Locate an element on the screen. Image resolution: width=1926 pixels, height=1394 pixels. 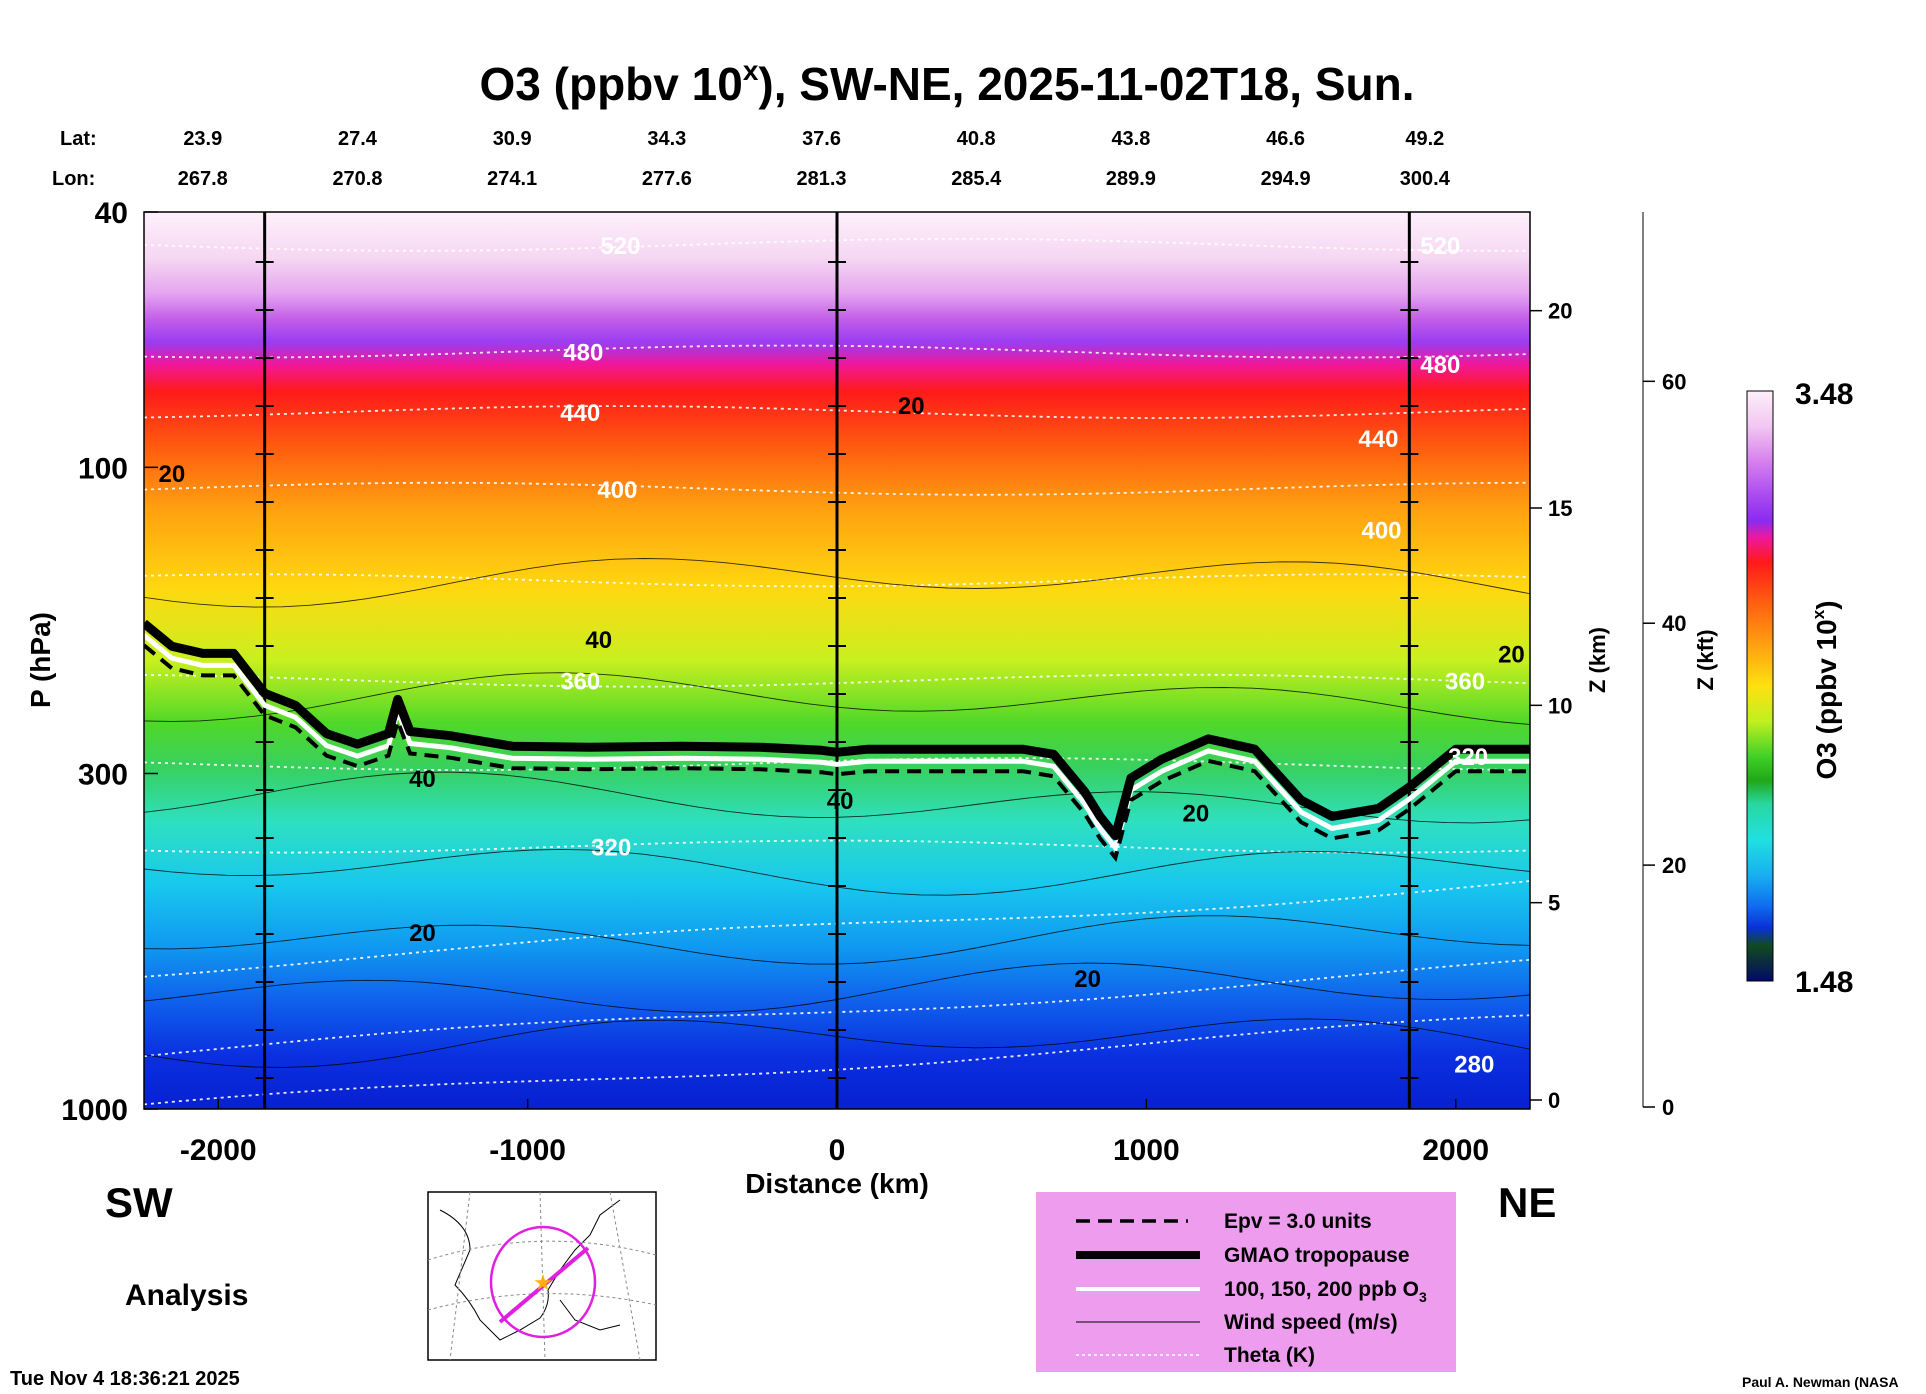
legend-label-theta: Theta (K) is located at coordinates (1269, 1355).